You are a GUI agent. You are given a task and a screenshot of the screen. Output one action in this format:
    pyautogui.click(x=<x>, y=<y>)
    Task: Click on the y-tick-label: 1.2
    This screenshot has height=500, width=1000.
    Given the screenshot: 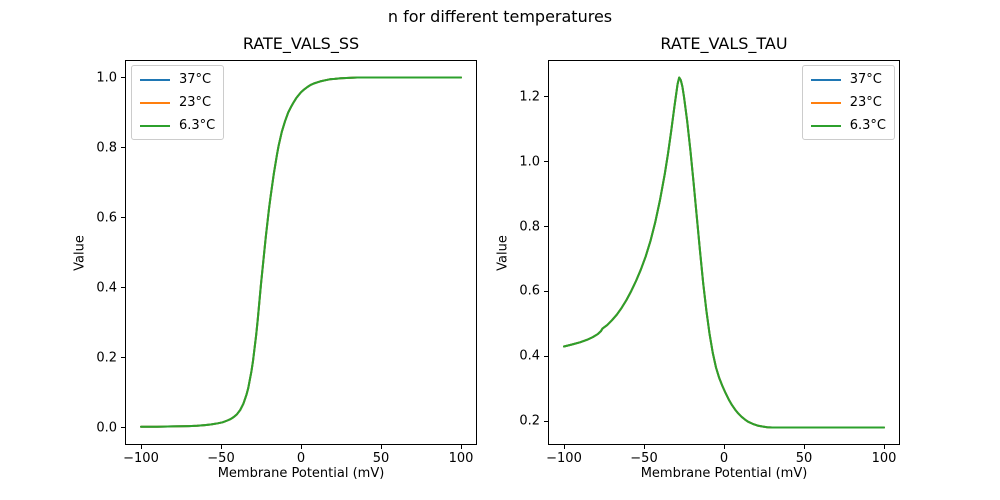 What is the action you would take?
    pyautogui.click(x=529, y=97)
    